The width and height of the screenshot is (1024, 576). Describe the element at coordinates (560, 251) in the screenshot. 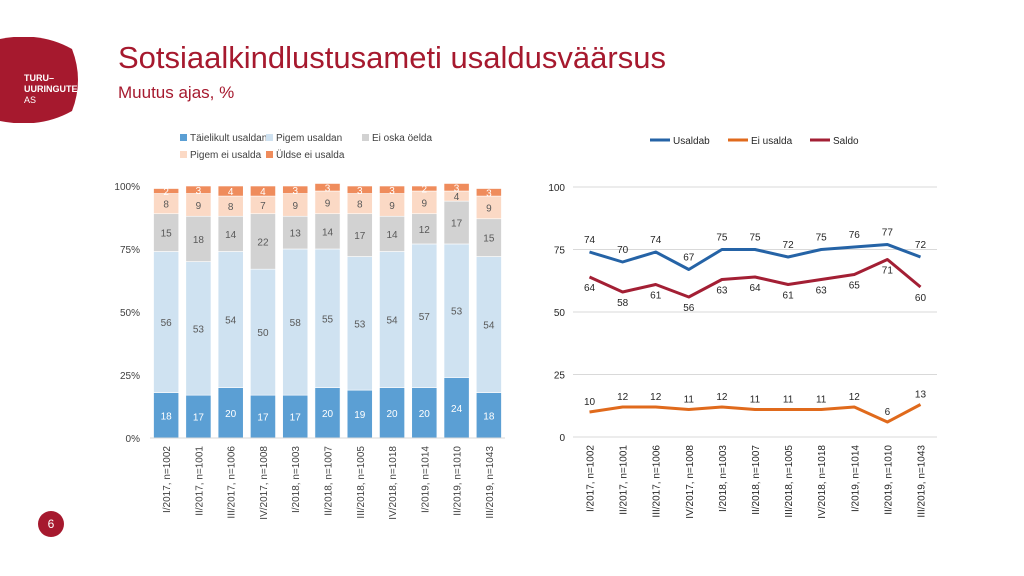

I see `y-tick-label: 75` at that location.